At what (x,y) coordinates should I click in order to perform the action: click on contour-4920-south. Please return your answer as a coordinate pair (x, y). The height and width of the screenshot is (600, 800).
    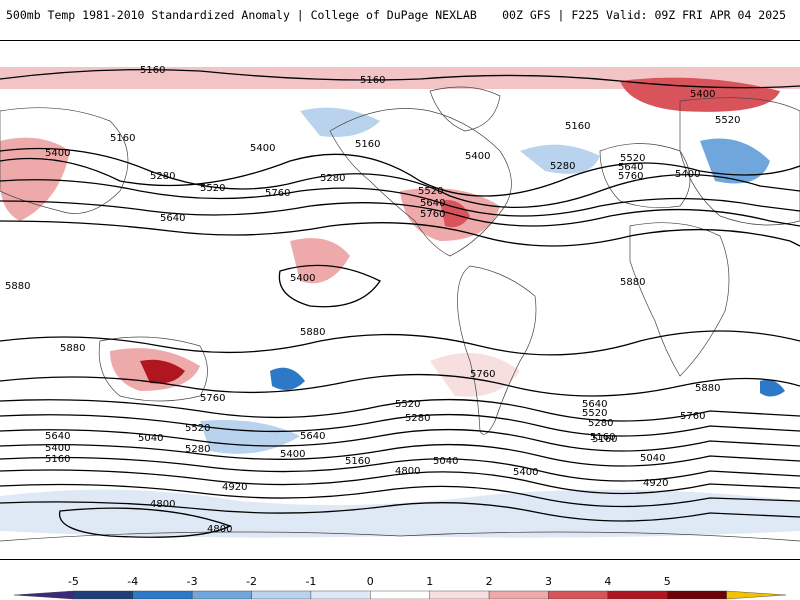
    Looking at the image, I should click on (400, 495).